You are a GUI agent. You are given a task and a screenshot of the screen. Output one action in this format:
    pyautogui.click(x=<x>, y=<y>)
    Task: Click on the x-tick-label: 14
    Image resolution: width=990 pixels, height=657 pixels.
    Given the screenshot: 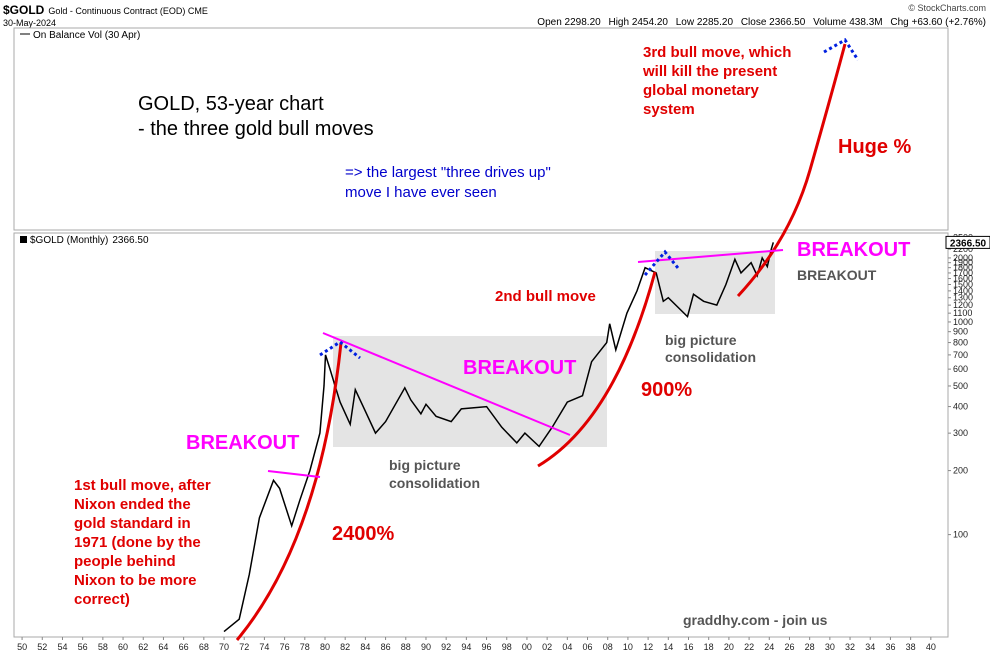 What is the action you would take?
    pyautogui.click(x=668, y=647)
    